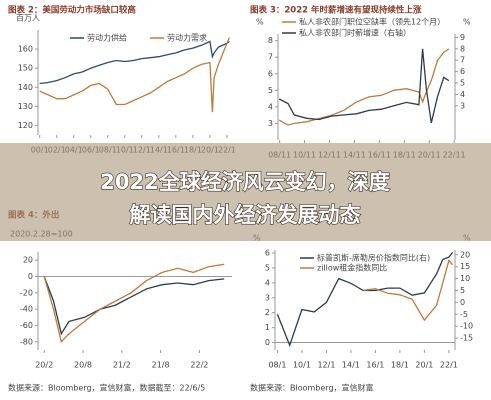 This screenshot has width=491, height=400. Describe the element at coordinates (270, 57) in the screenshot. I see `y-tick-label: 7` at that location.